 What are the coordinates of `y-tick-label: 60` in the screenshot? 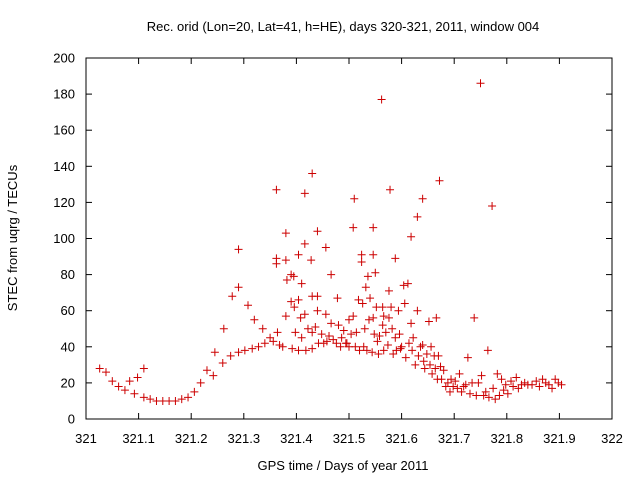 It's located at (68, 310).